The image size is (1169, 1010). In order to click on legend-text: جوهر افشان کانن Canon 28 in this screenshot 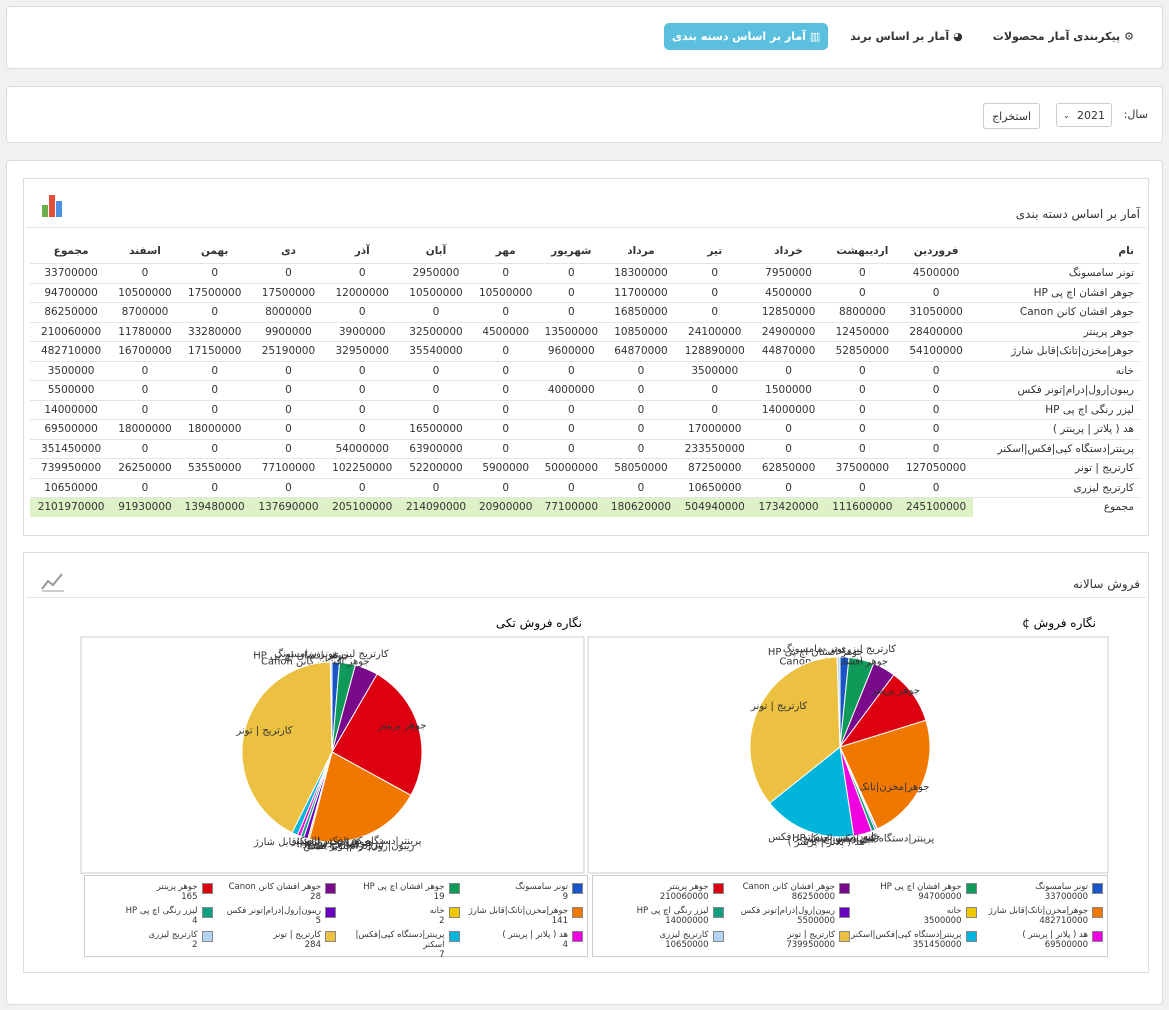, I will do `click(275, 892)`.